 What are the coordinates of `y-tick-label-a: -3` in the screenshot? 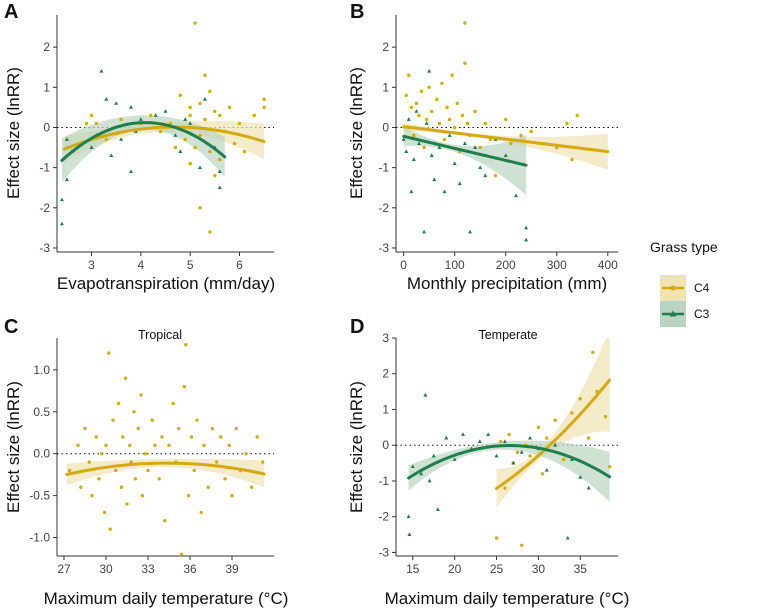 It's located at (44, 248).